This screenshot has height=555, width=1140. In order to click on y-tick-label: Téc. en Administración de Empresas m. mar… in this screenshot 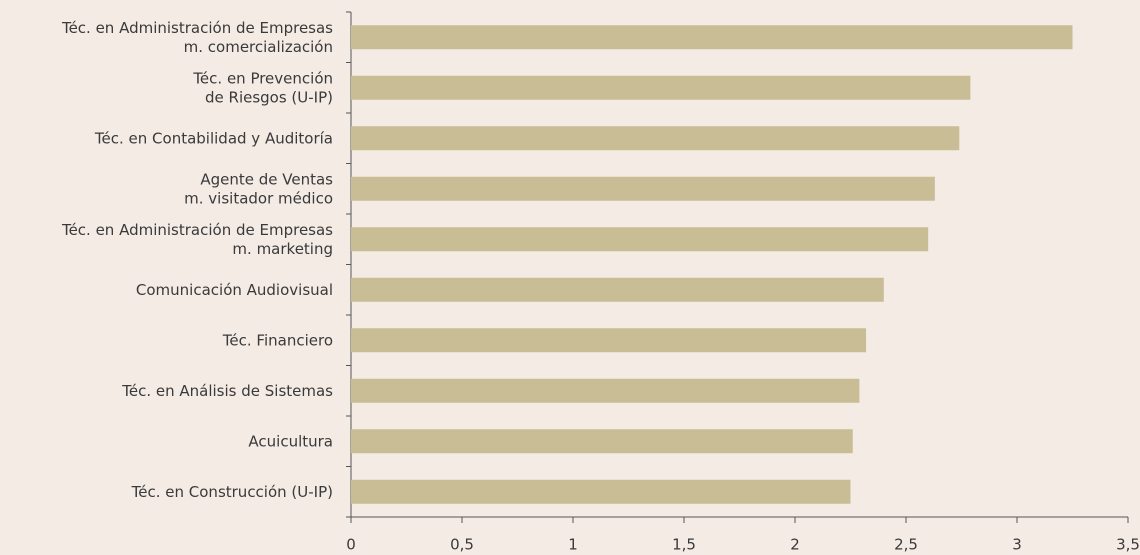, I will do `click(197, 238)`.